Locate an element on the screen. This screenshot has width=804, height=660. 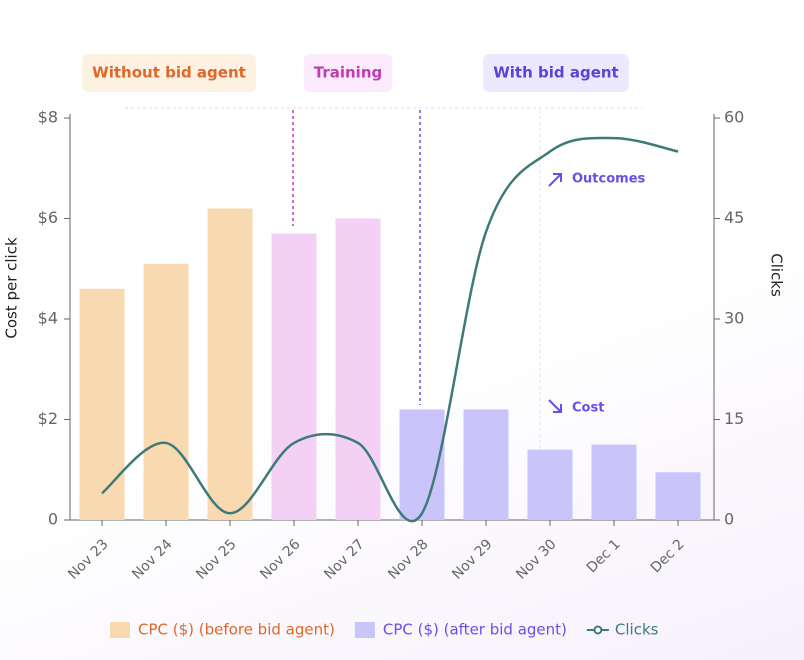
legend-label: CPC ($) (before bid agent) is located at coordinates (236, 630).